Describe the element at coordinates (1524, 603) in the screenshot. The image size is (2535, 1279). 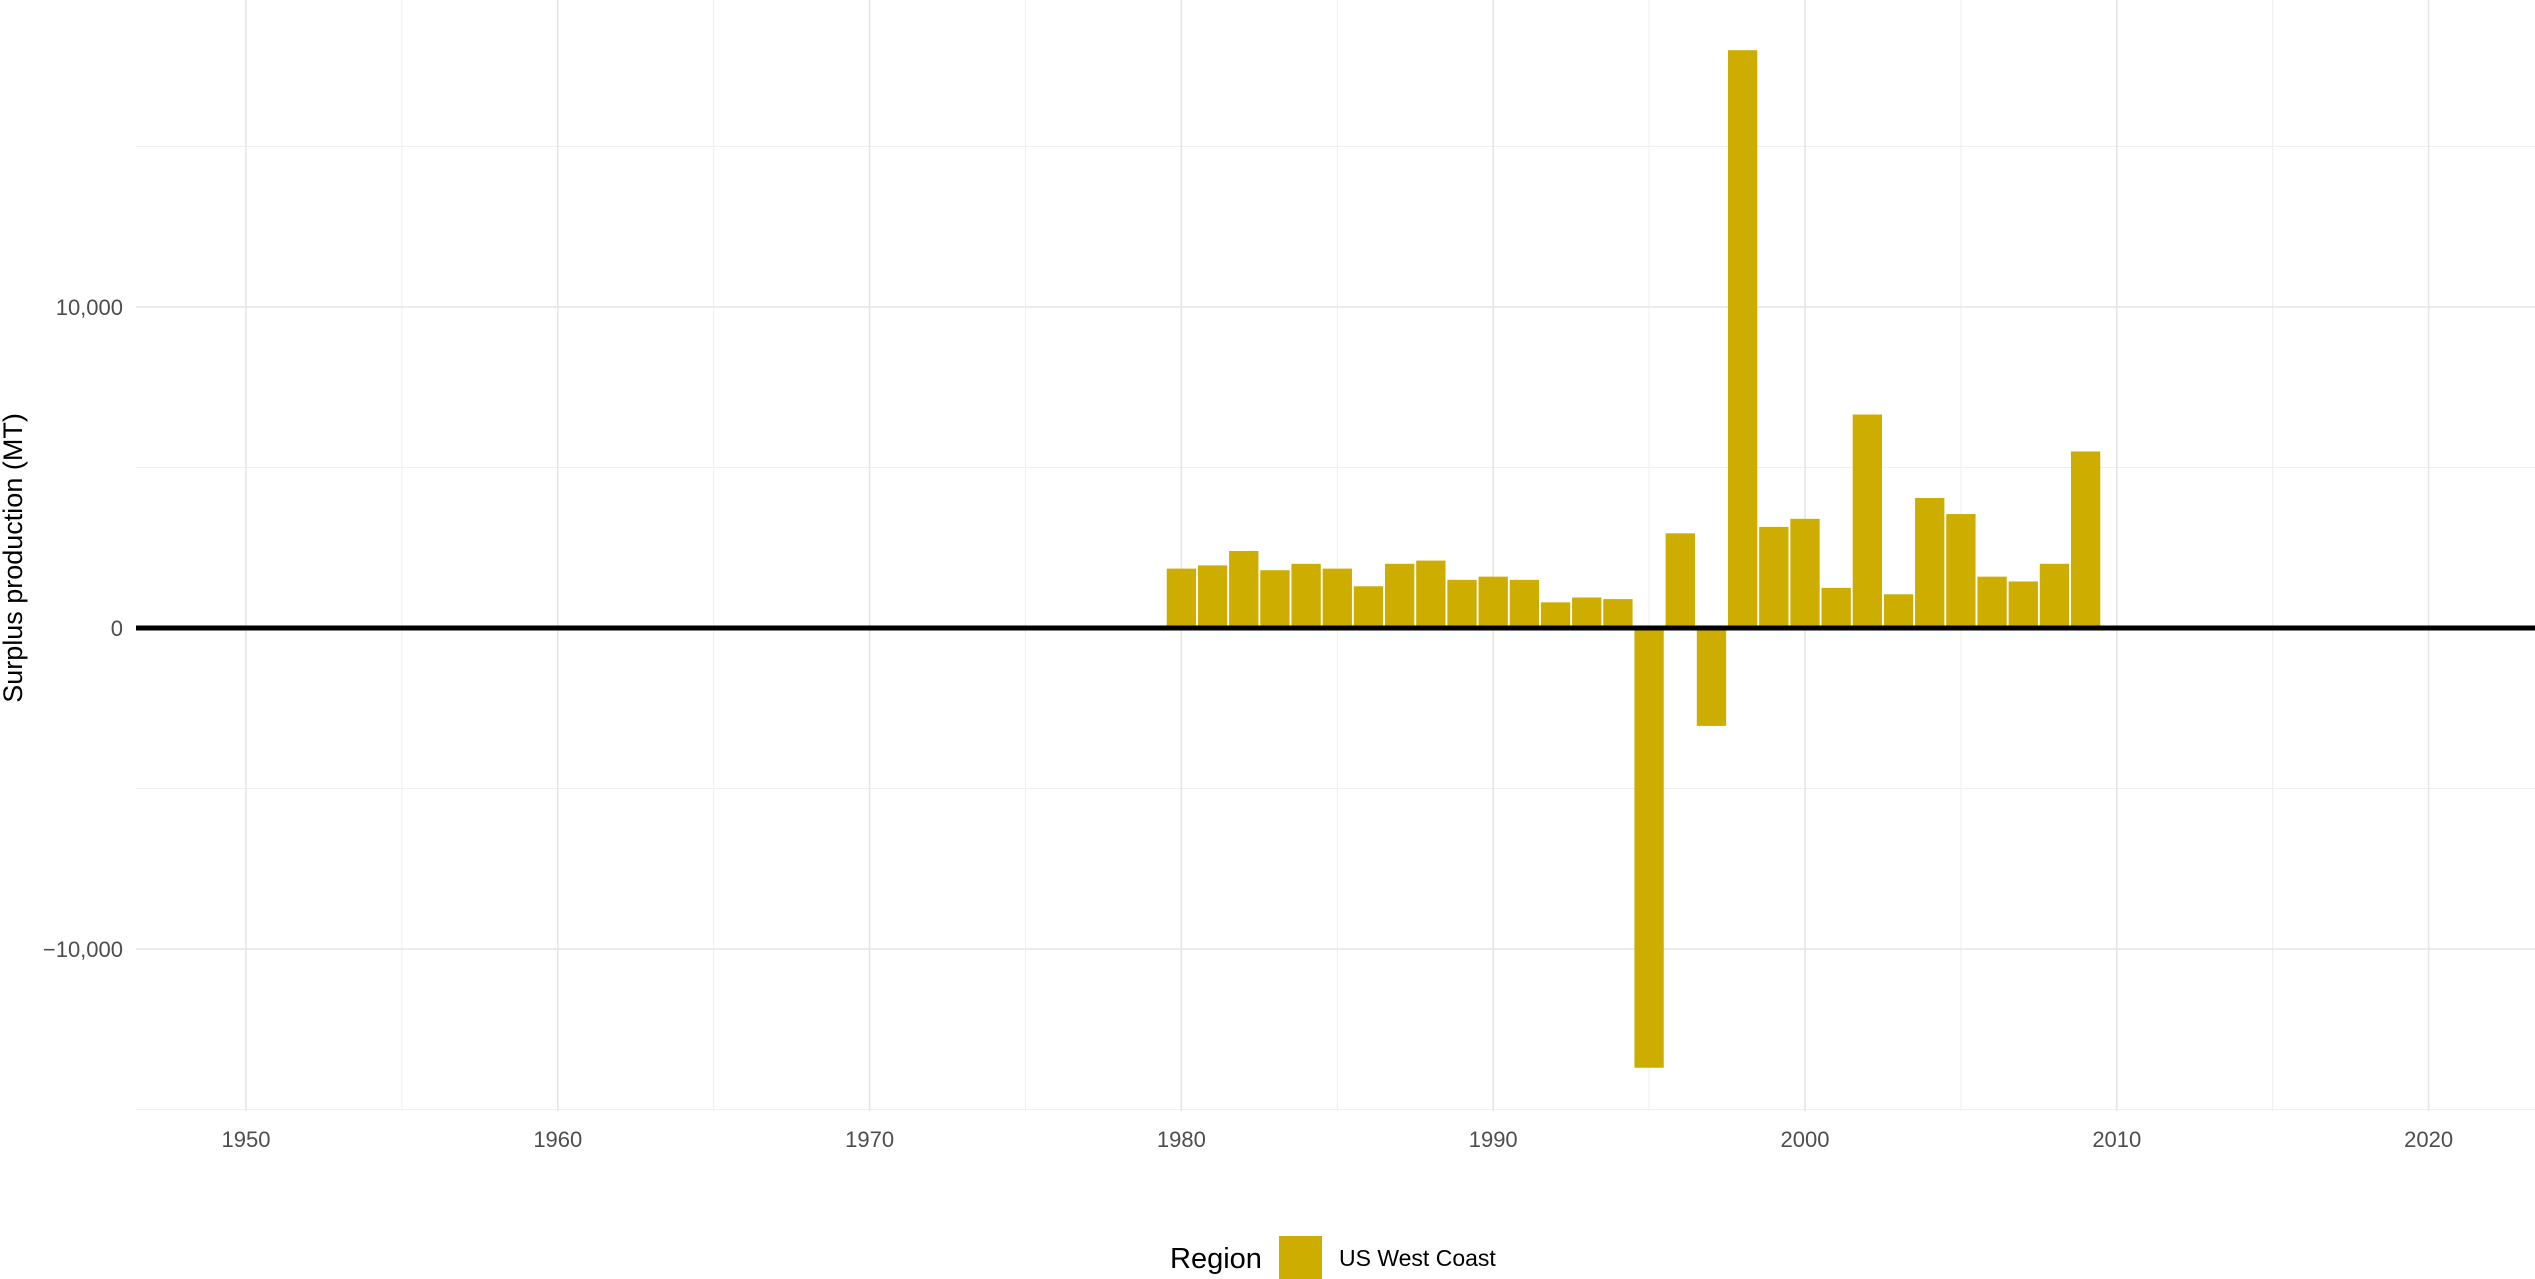
I see `bar-1991` at that location.